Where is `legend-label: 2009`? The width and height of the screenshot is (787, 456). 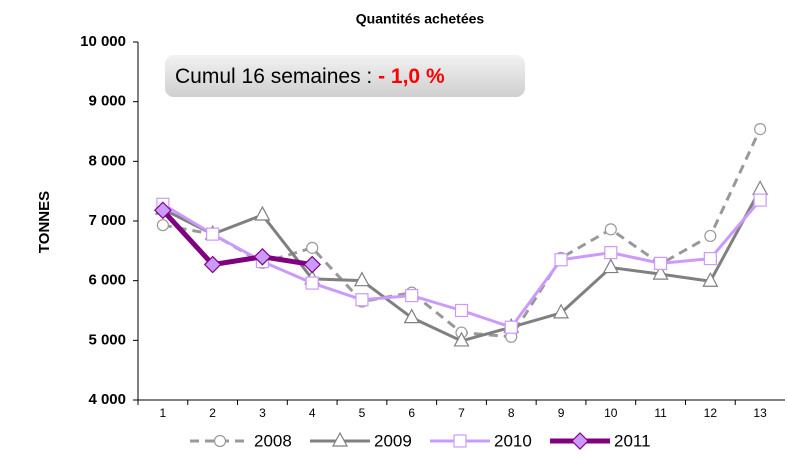
legend-label: 2009 is located at coordinates (393, 440).